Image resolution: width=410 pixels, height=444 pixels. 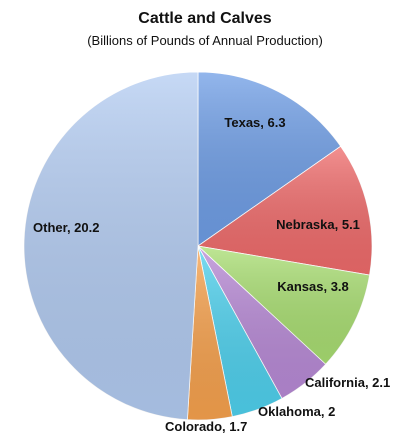 What do you see at coordinates (296, 411) in the screenshot?
I see `pie-label-oklahoma: Oklahoma, 2` at bounding box center [296, 411].